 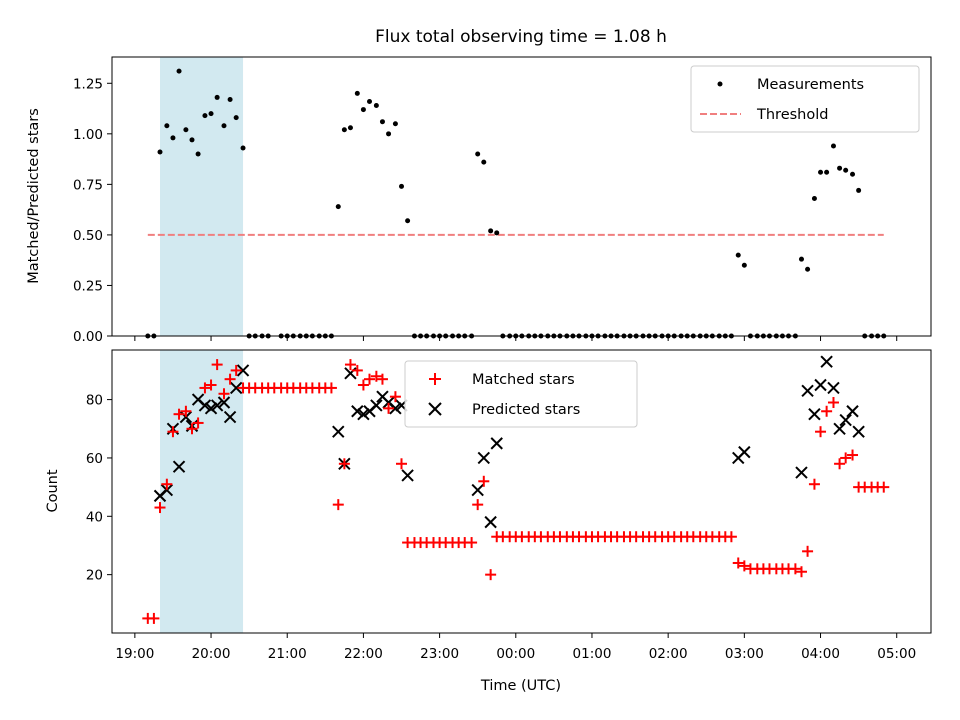 I want to click on top-y-axis-label: Matched/Predicted stars, so click(x=34, y=196).